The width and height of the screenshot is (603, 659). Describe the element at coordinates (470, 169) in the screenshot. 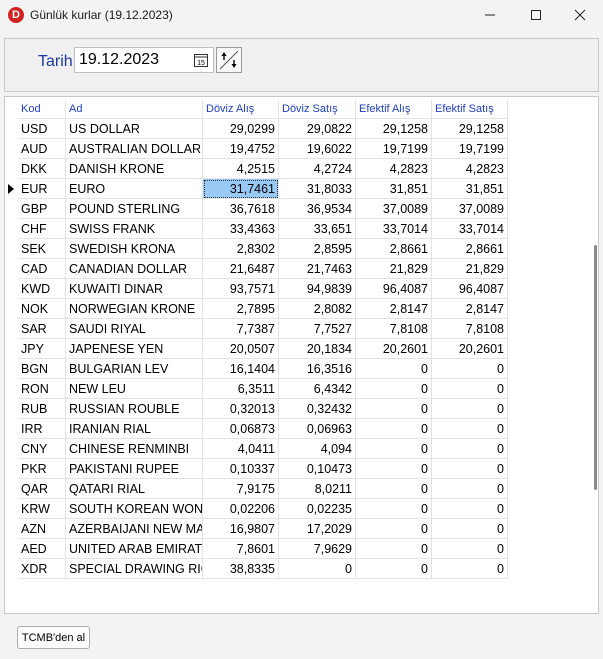

I see `cell-efektif-satis: 4,2823` at that location.